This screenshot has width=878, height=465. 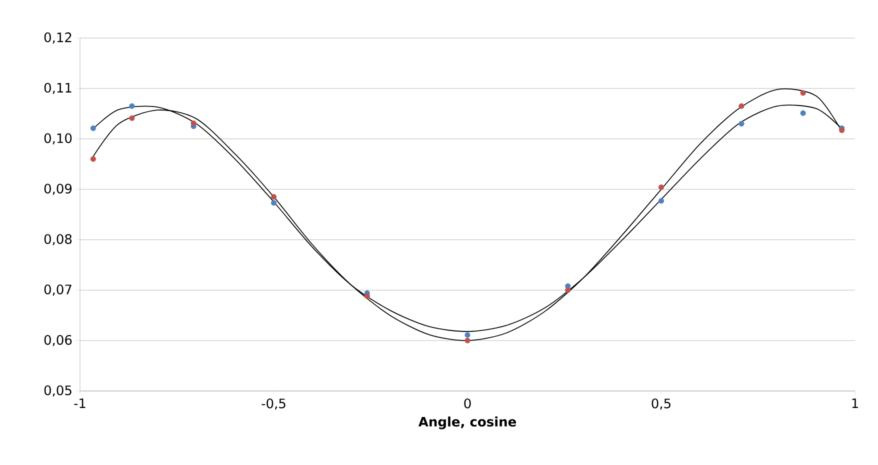 I want to click on x-tick-label: -1, so click(x=80, y=403).